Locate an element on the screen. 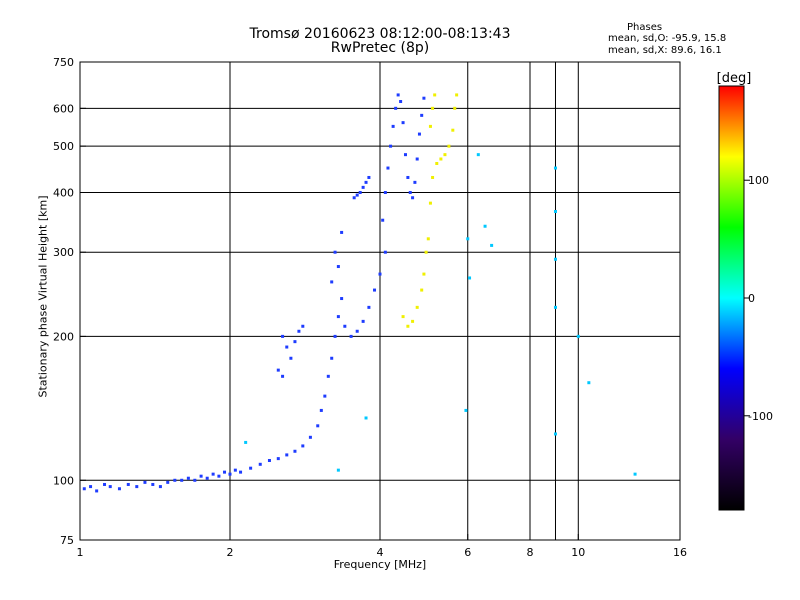 The width and height of the screenshot is (800, 600). colorbar-tick-label: -100 is located at coordinates (760, 416).